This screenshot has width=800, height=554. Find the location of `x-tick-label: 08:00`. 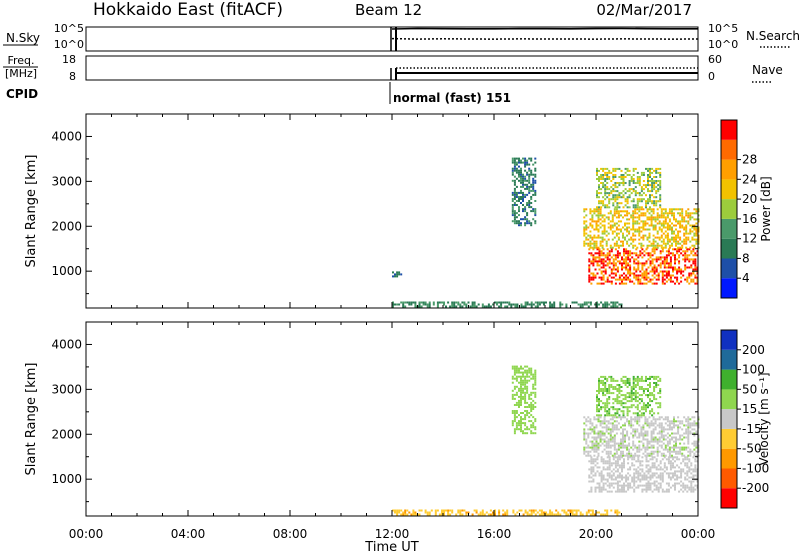

x-tick-label: 08:00 is located at coordinates (290, 534).